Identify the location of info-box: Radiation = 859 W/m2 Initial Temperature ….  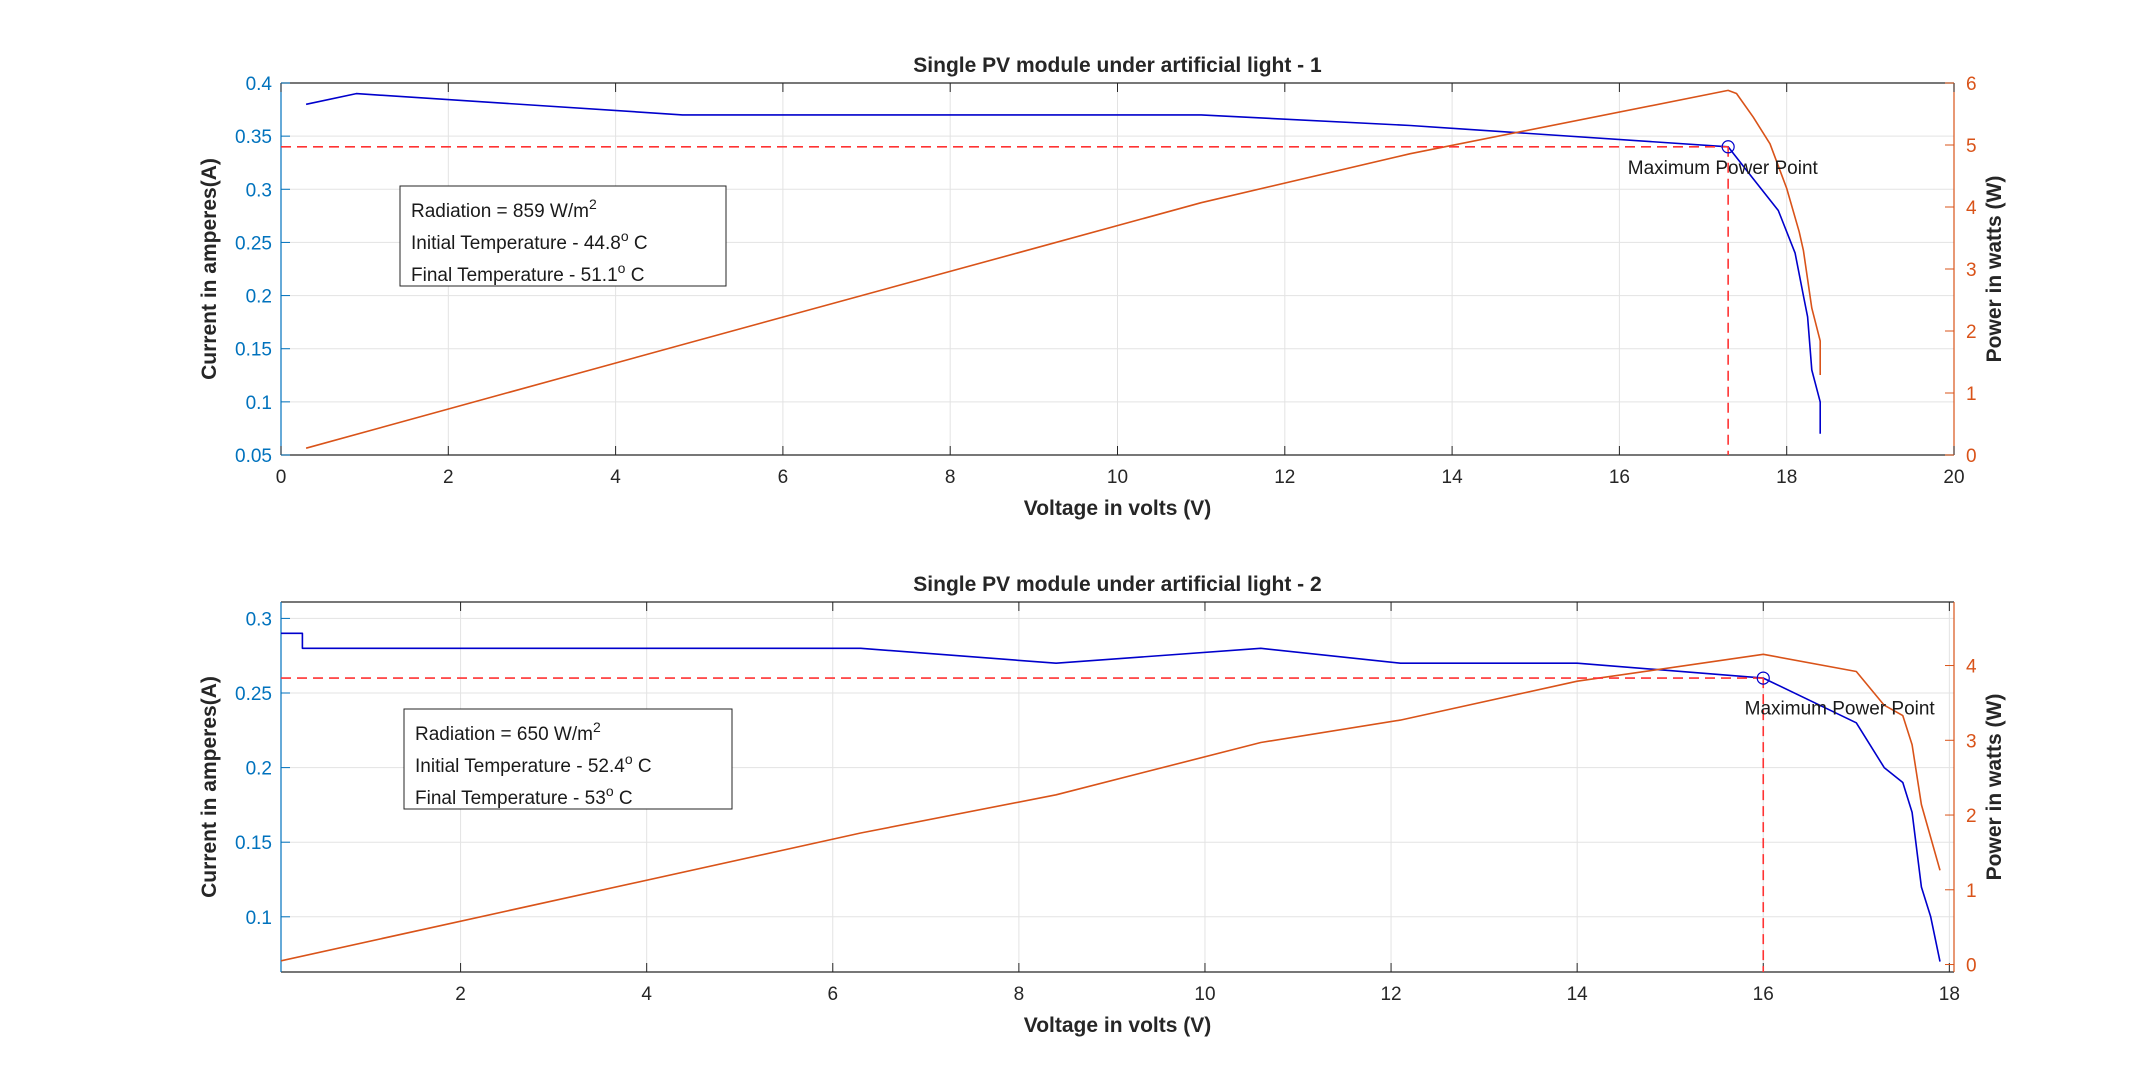
(563, 236).